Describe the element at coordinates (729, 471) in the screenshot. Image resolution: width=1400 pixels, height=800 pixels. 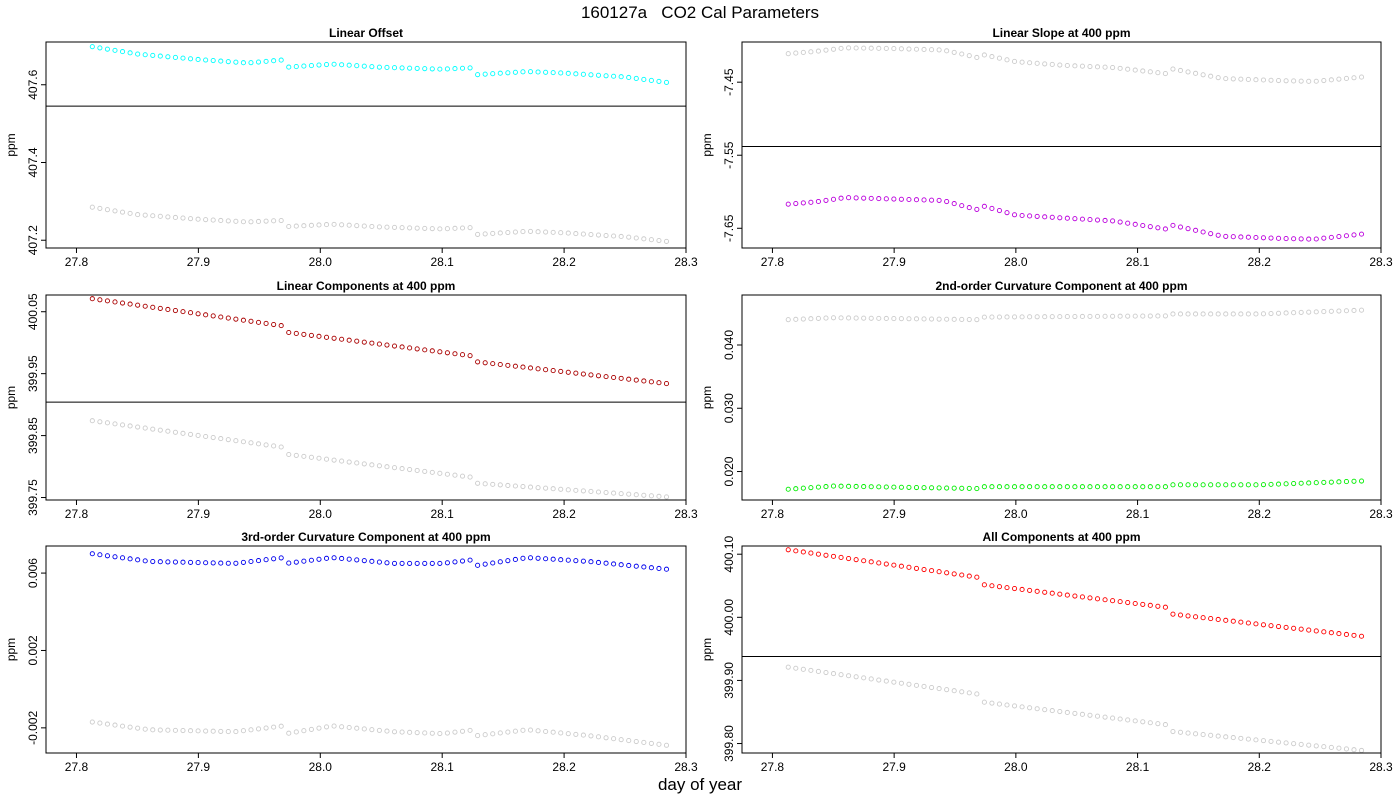
I see `y-tick-label: 0.020` at that location.